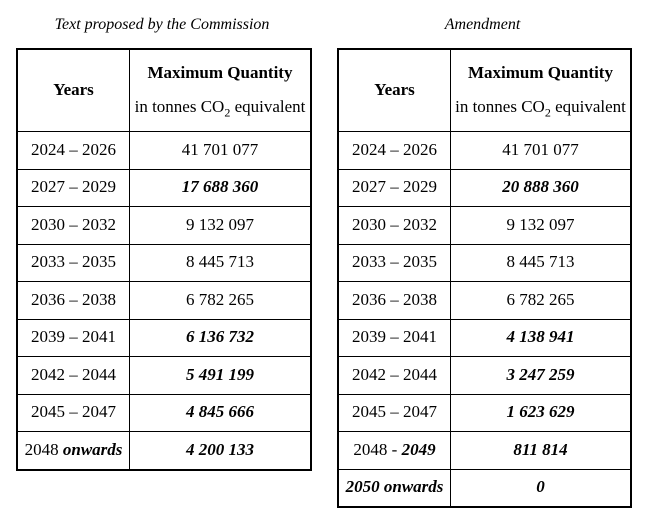 The width and height of the screenshot is (650, 523). Describe the element at coordinates (540, 374) in the screenshot. I see `value-cell: 3 247 259` at that location.